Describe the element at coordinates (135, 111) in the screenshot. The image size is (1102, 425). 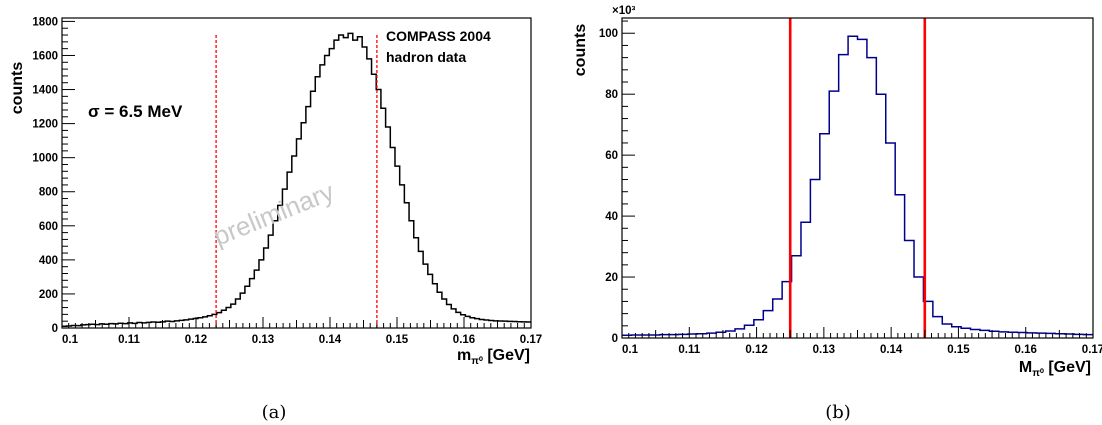
I see `sigma-annotation: σ = 6.5 MeV` at that location.